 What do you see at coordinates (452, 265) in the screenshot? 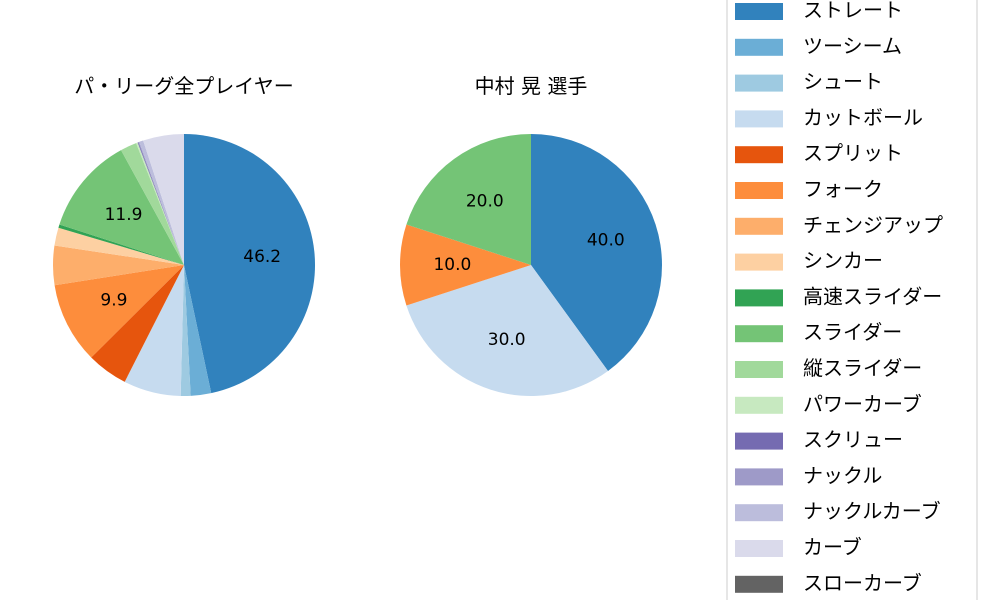
I see `slice-data-label: 10.0` at bounding box center [452, 265].